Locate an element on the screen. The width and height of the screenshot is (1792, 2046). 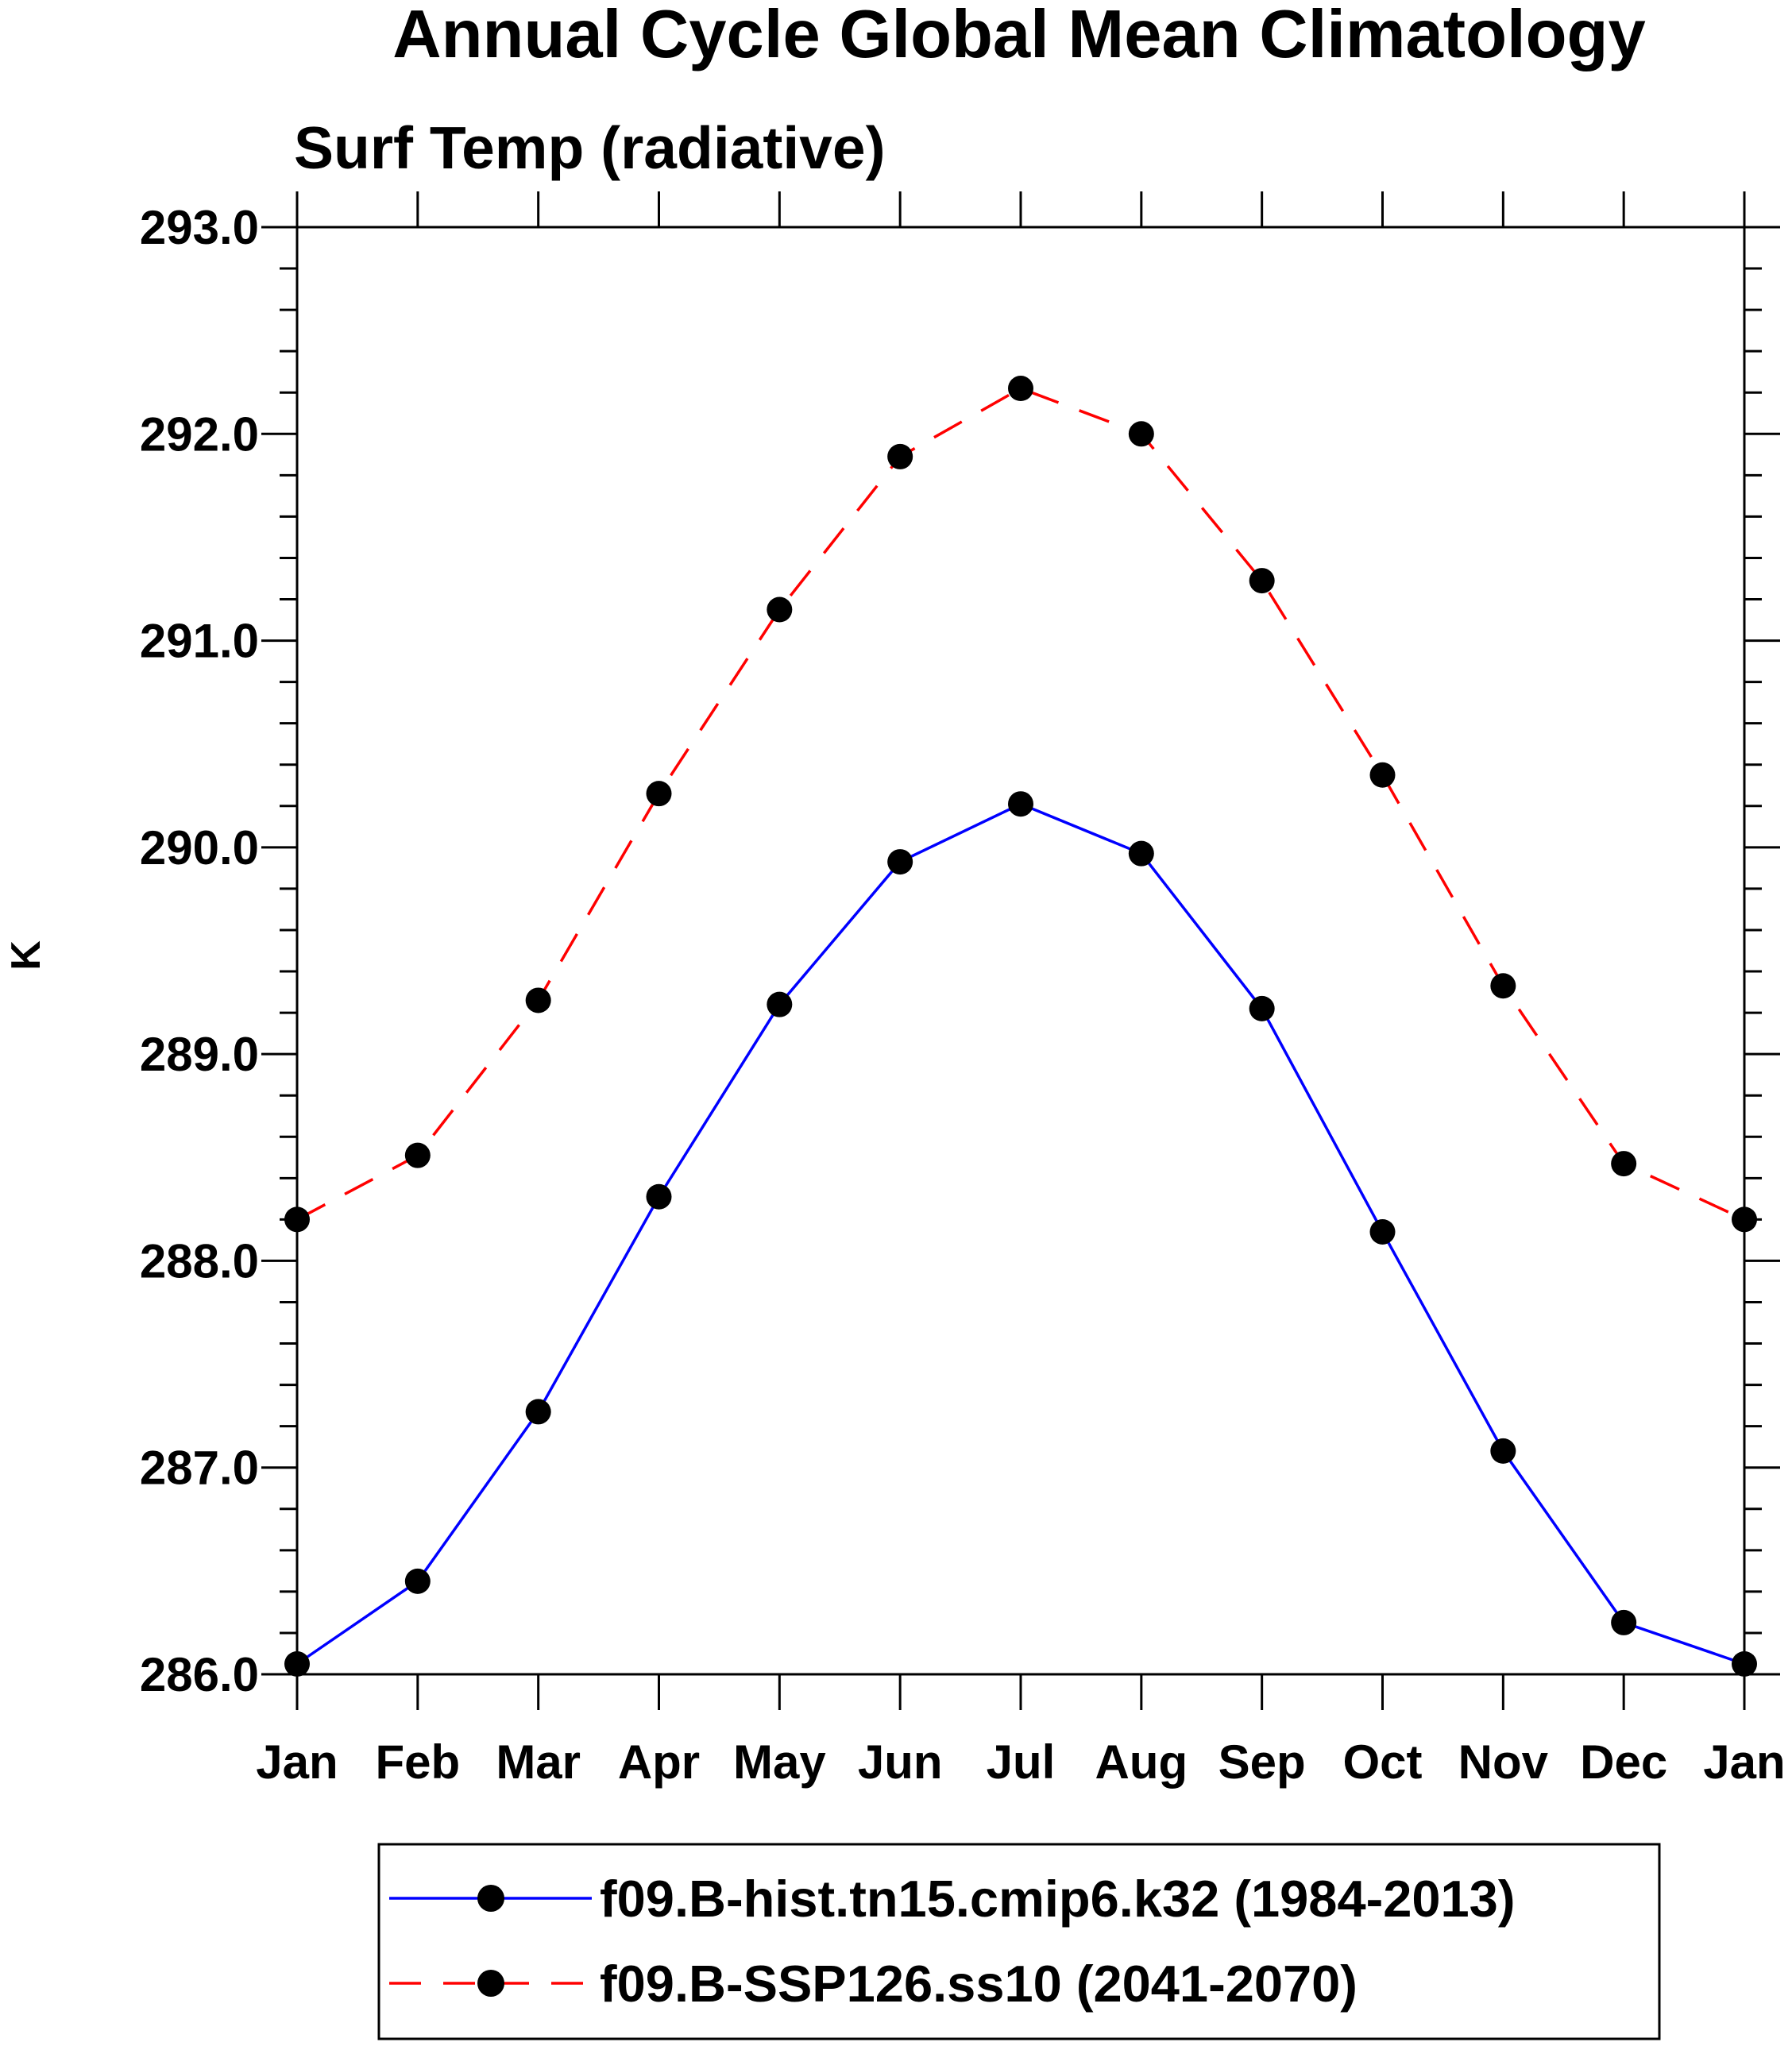
legend-box is located at coordinates (1019, 1941).